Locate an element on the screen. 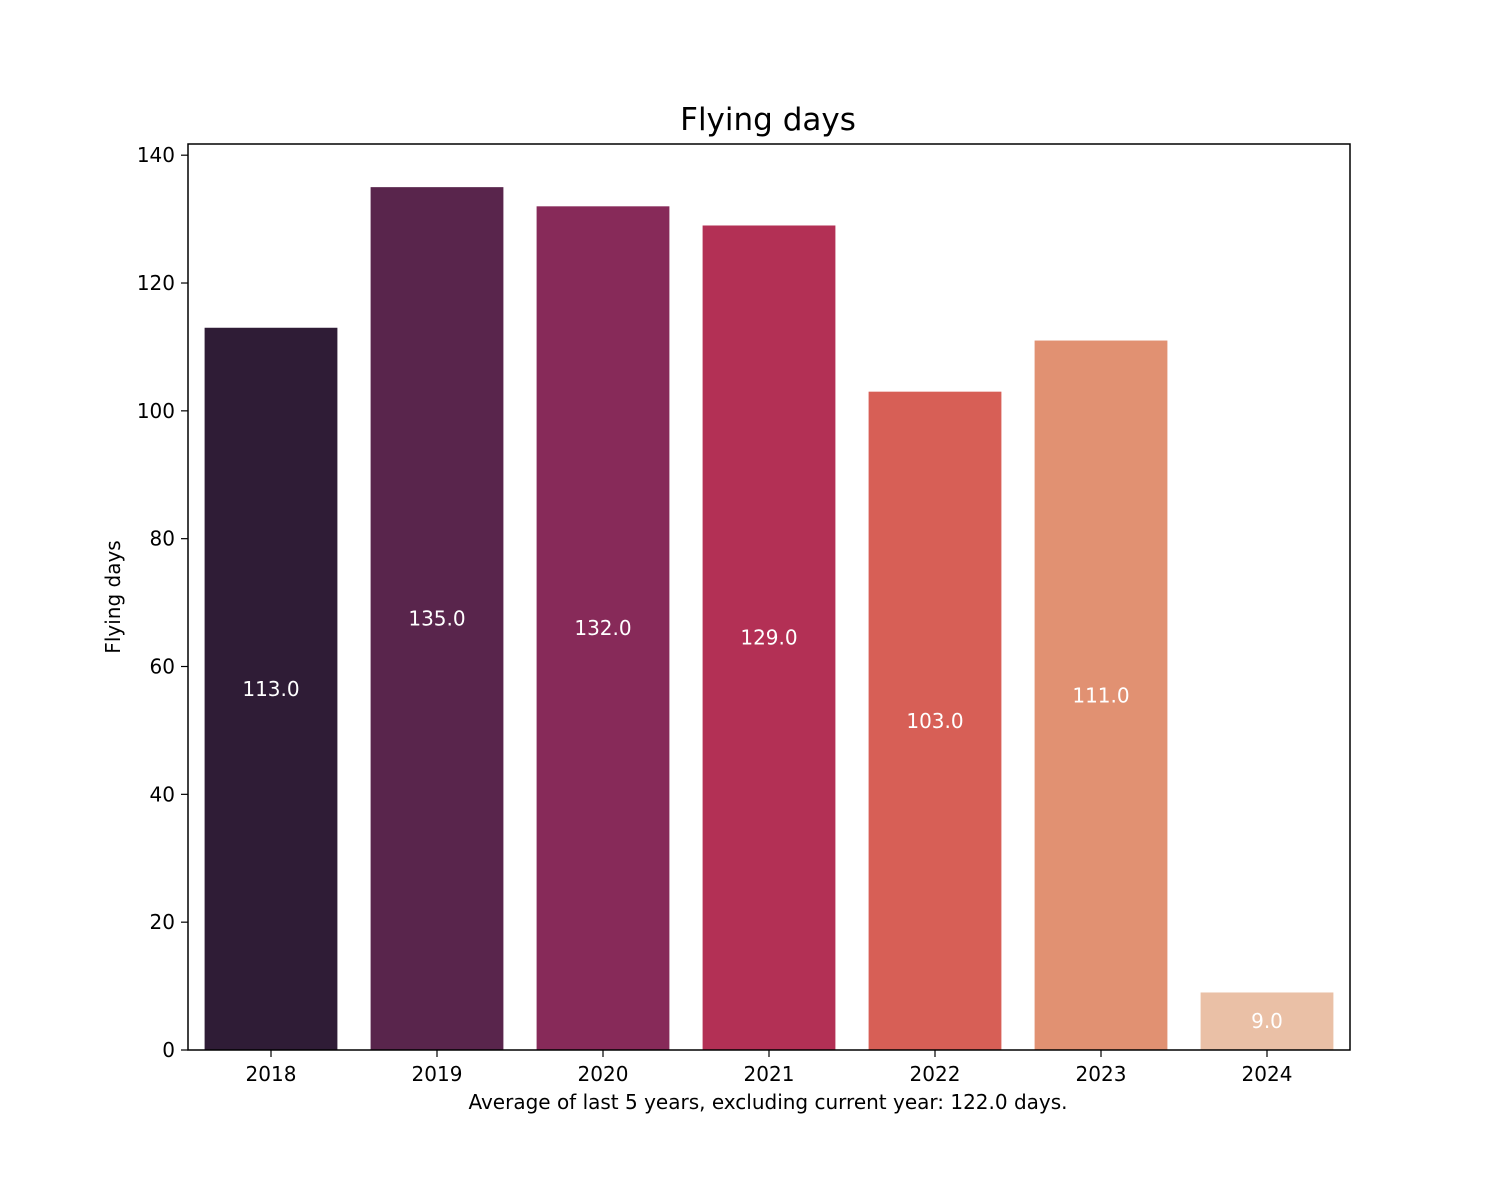  y-tick-label: 20 is located at coordinates (162, 922).